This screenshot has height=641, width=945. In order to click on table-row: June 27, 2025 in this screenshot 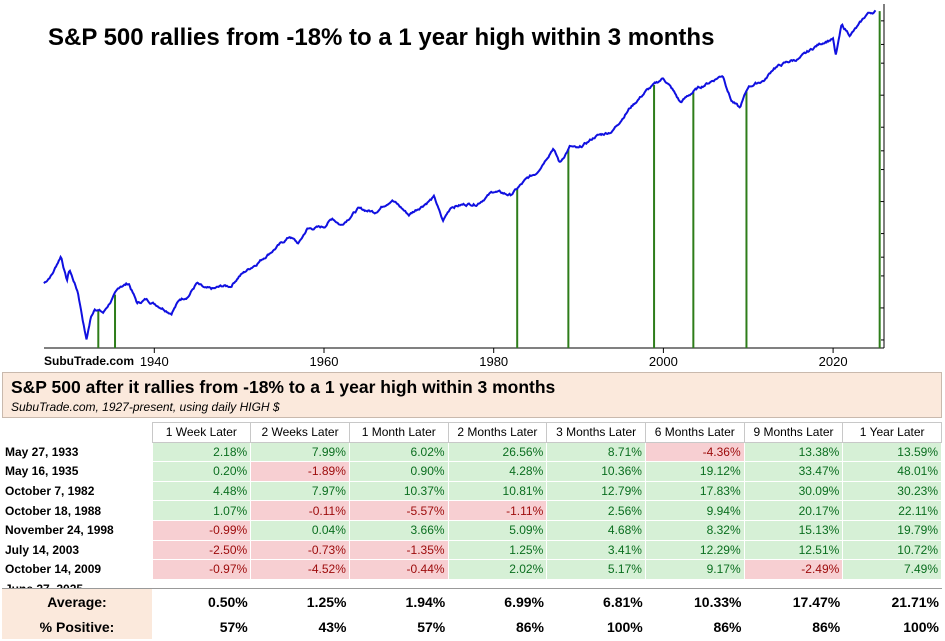, I will do `click(472, 589)`.